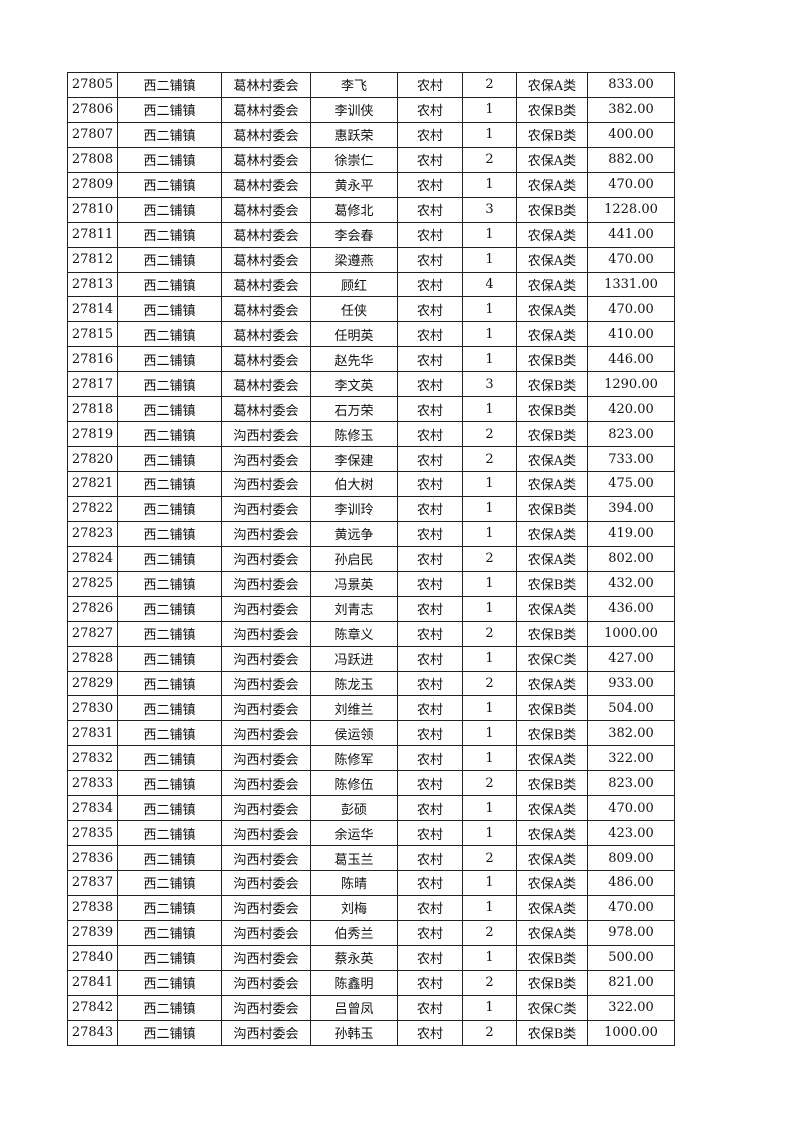 The height and width of the screenshot is (1122, 793). Describe the element at coordinates (354, 334) in the screenshot. I see `name-cell: 任明英` at that location.